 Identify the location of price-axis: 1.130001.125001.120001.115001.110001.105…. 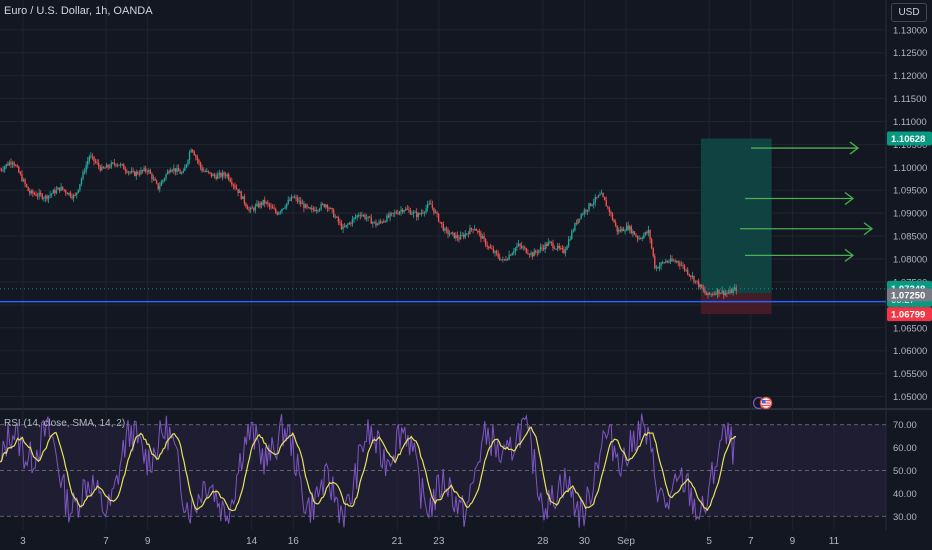
(909, 274).